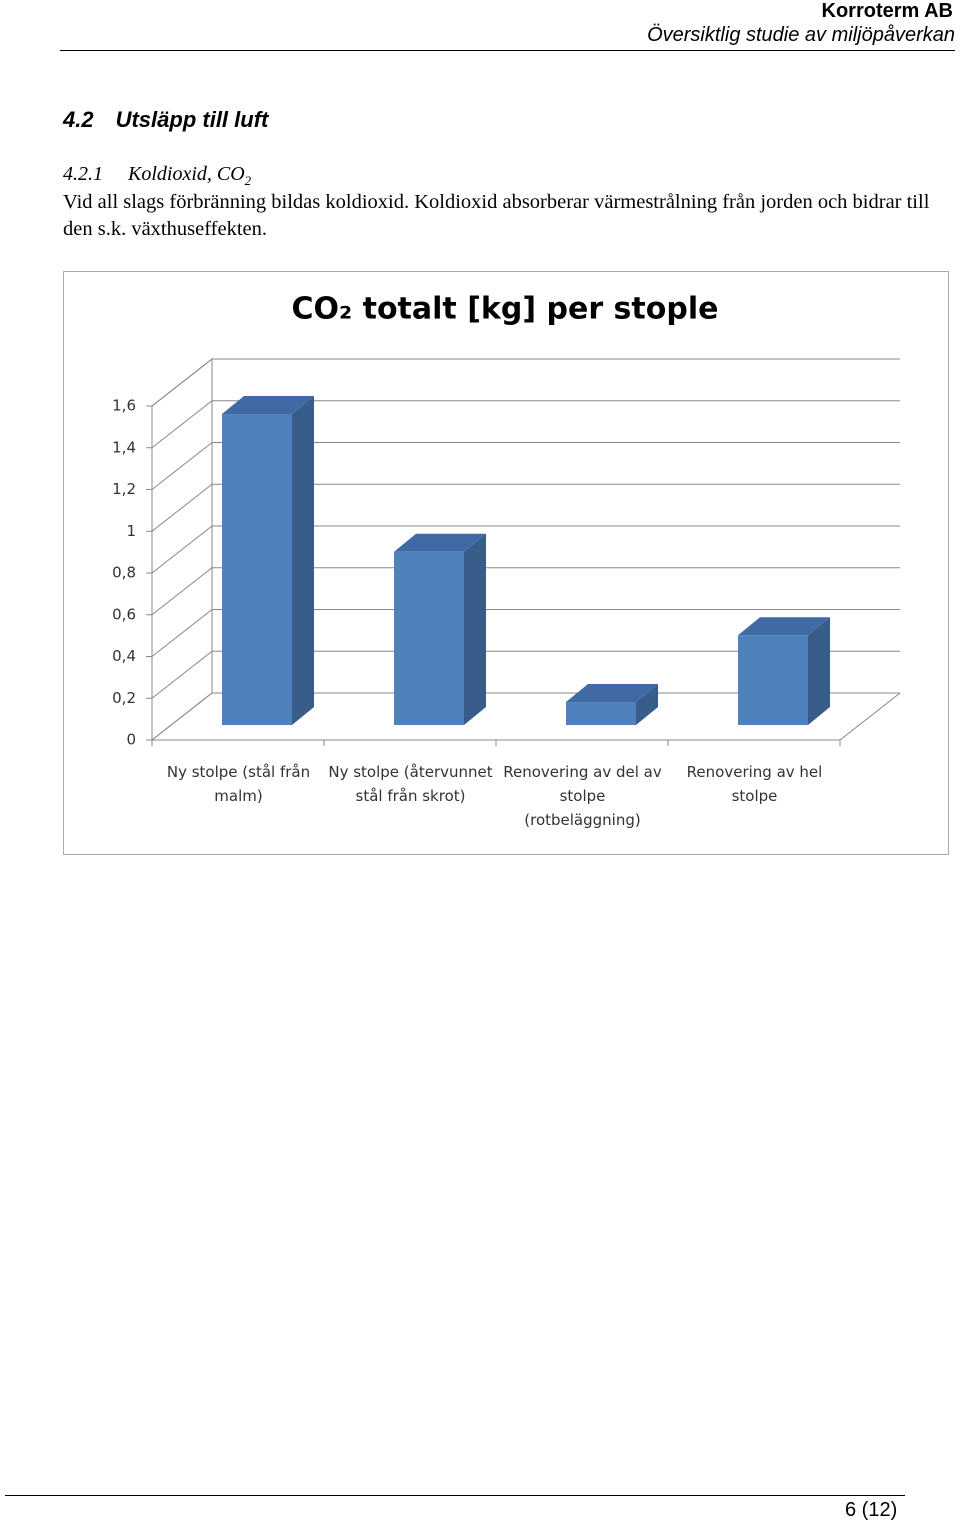  Describe the element at coordinates (801, 35) in the screenshot. I see `doc-subtitle: Översiktlig studie av miljöpåverkan` at that location.